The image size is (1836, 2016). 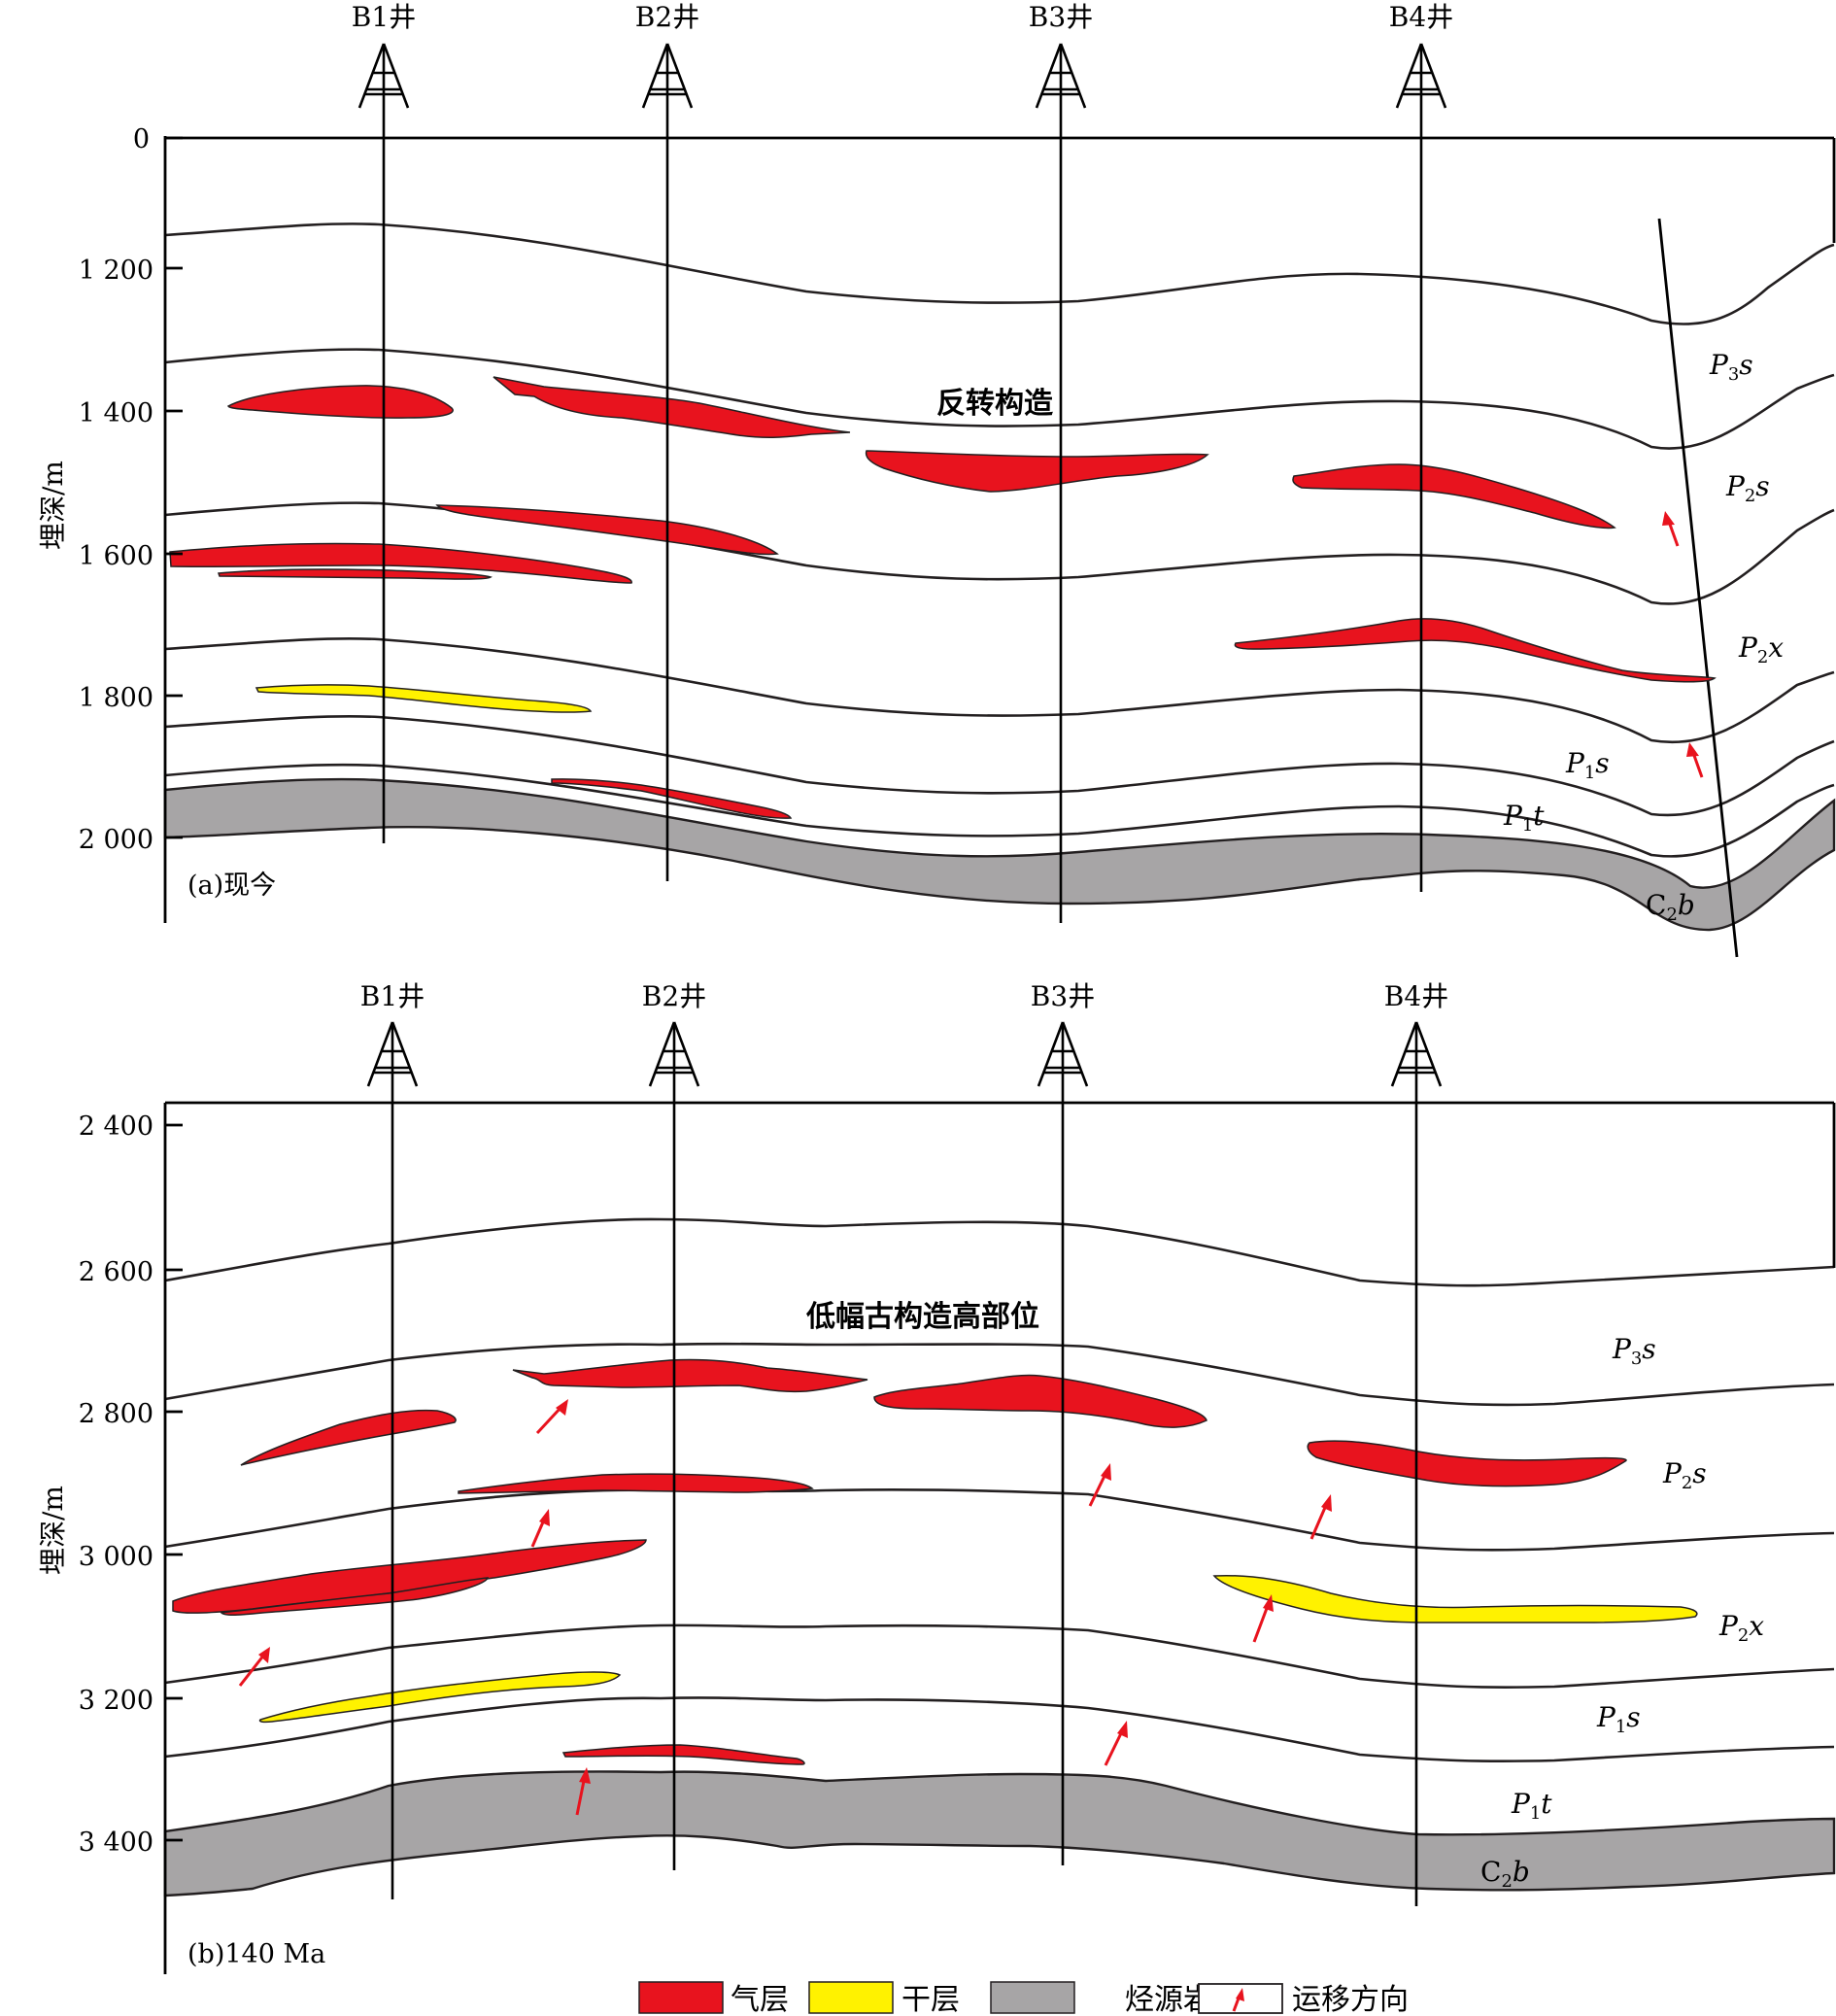 What do you see at coordinates (256, 1954) in the screenshot?
I see `panel-label: (b)140 Ma` at bounding box center [256, 1954].